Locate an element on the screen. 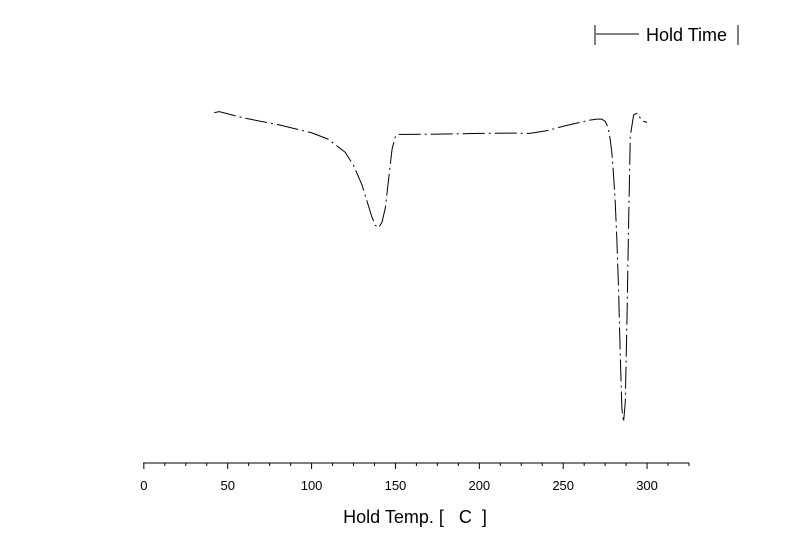 This screenshot has height=557, width=800. x-tick-label: 0 is located at coordinates (143, 485).